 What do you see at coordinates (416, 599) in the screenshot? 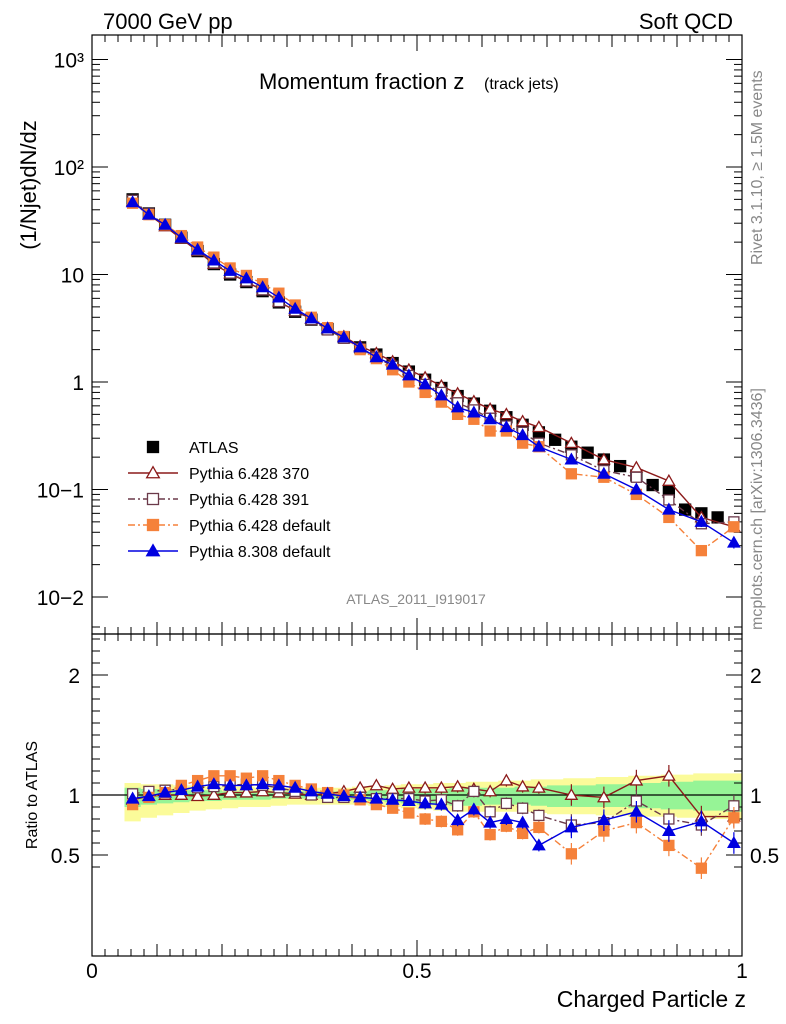
I see `analysis-id-label: ATLAS_2011_I919017` at bounding box center [416, 599].